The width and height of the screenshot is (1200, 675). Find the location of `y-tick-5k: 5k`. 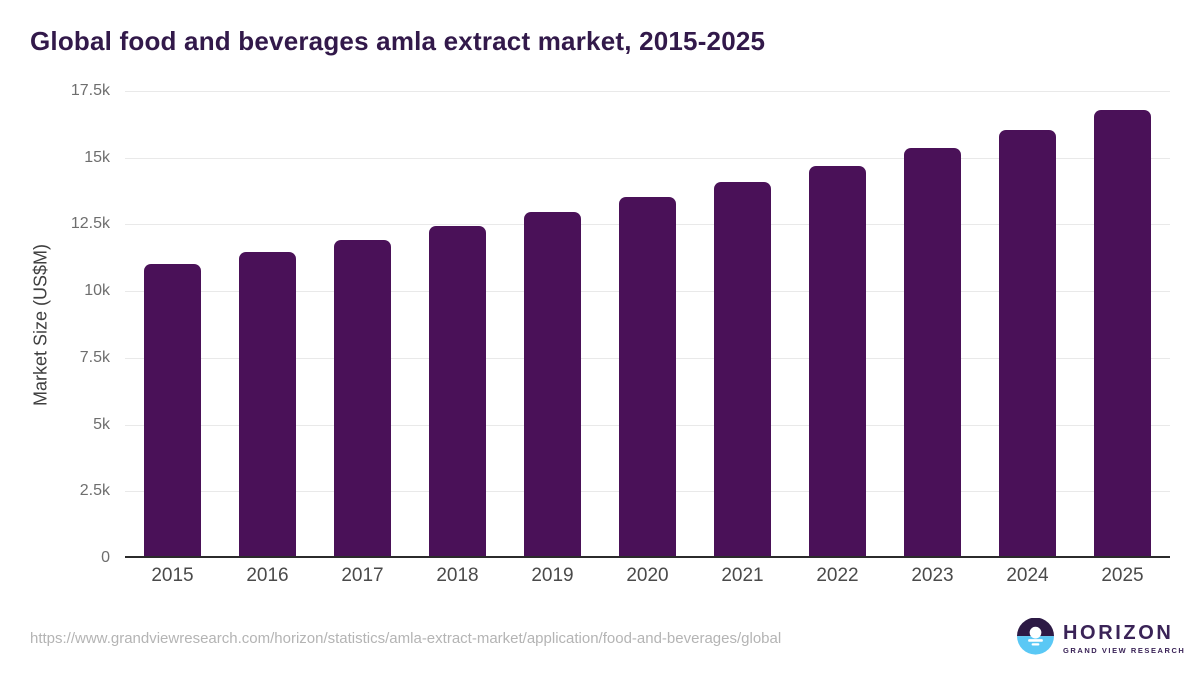

y-tick-5k: 5k is located at coordinates (101, 424).